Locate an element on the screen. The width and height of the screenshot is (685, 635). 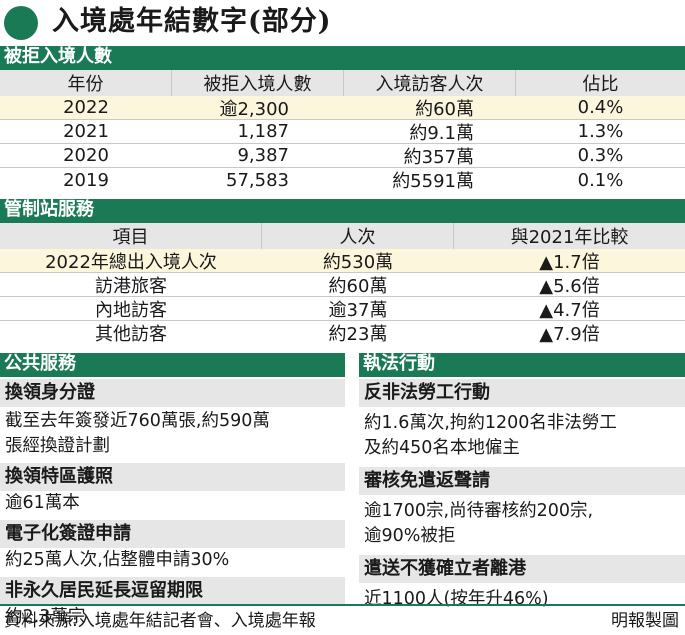
item-text: 逾61萬本 is located at coordinates (42, 503).